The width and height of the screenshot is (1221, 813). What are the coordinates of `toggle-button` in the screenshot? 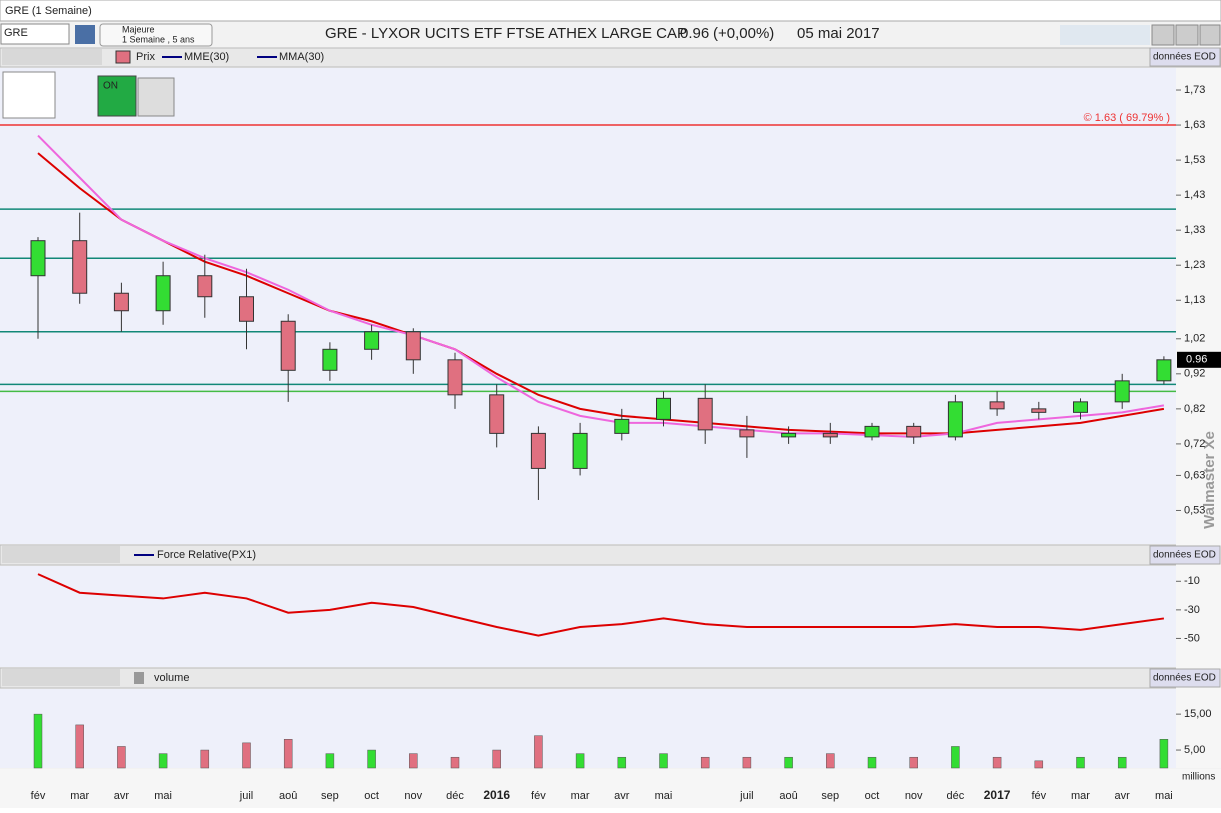 It's located at (117, 96).